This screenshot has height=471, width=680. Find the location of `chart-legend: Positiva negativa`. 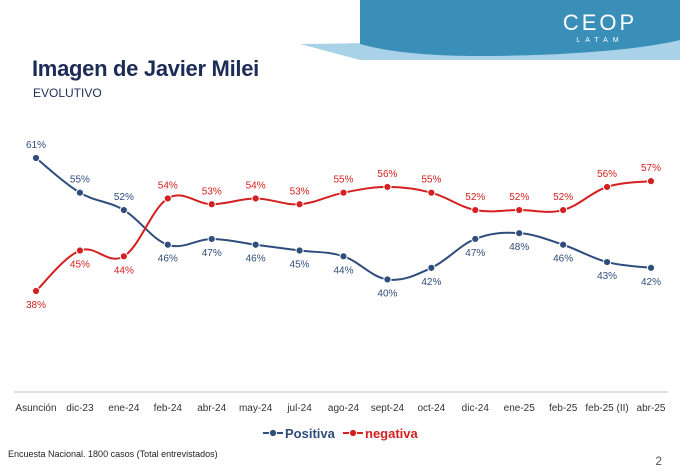

chart-legend: Positiva negativa is located at coordinates (341, 433).